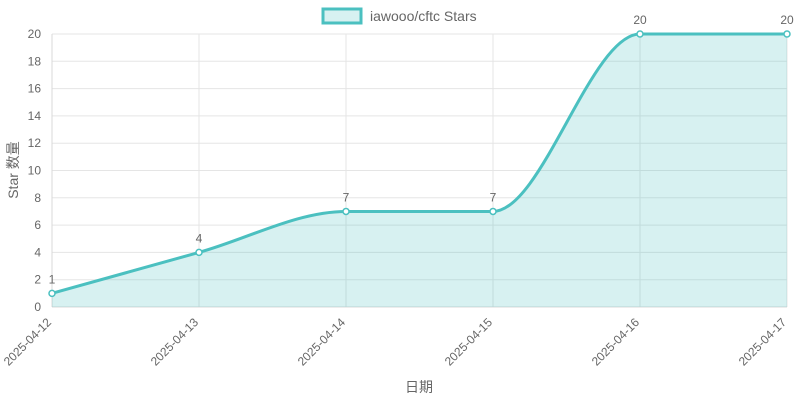 The height and width of the screenshot is (400, 800). Describe the element at coordinates (37, 280) in the screenshot. I see `y-tick-label: 2` at that location.